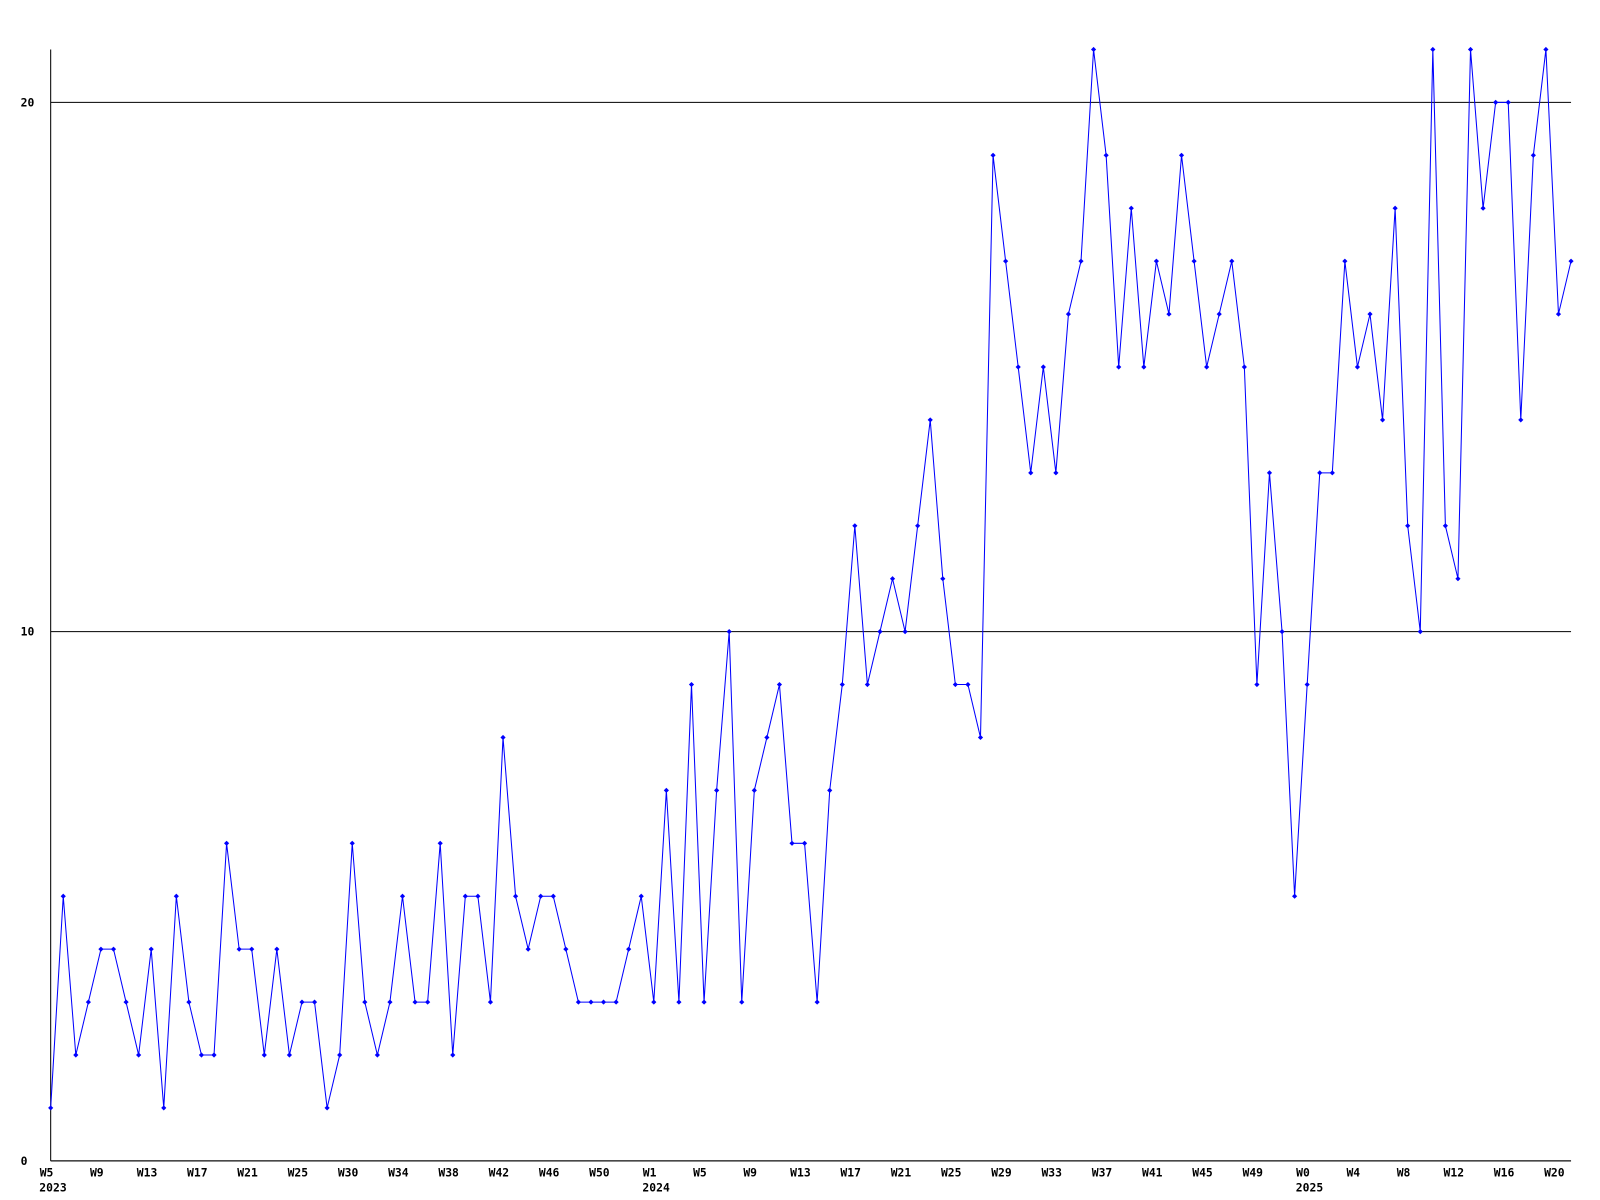 The width and height of the screenshot is (1600, 1200). What do you see at coordinates (1001, 1172) in the screenshot?
I see `x-tick-label: W29` at bounding box center [1001, 1172].